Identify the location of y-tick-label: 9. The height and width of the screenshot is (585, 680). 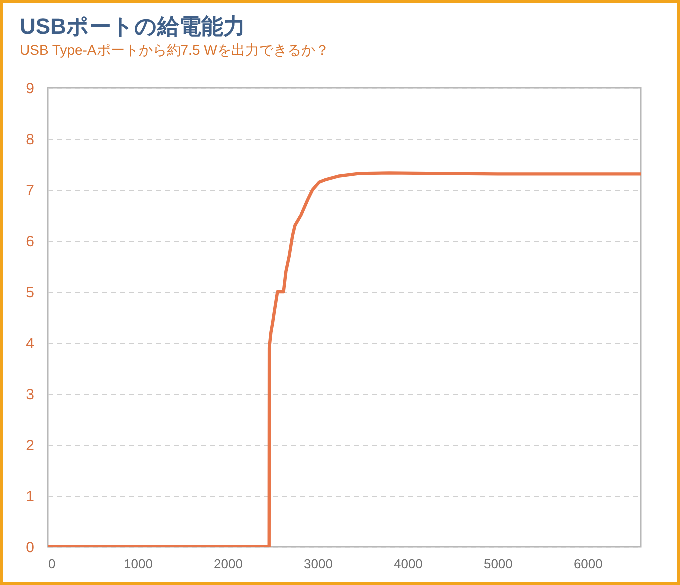
(30, 89).